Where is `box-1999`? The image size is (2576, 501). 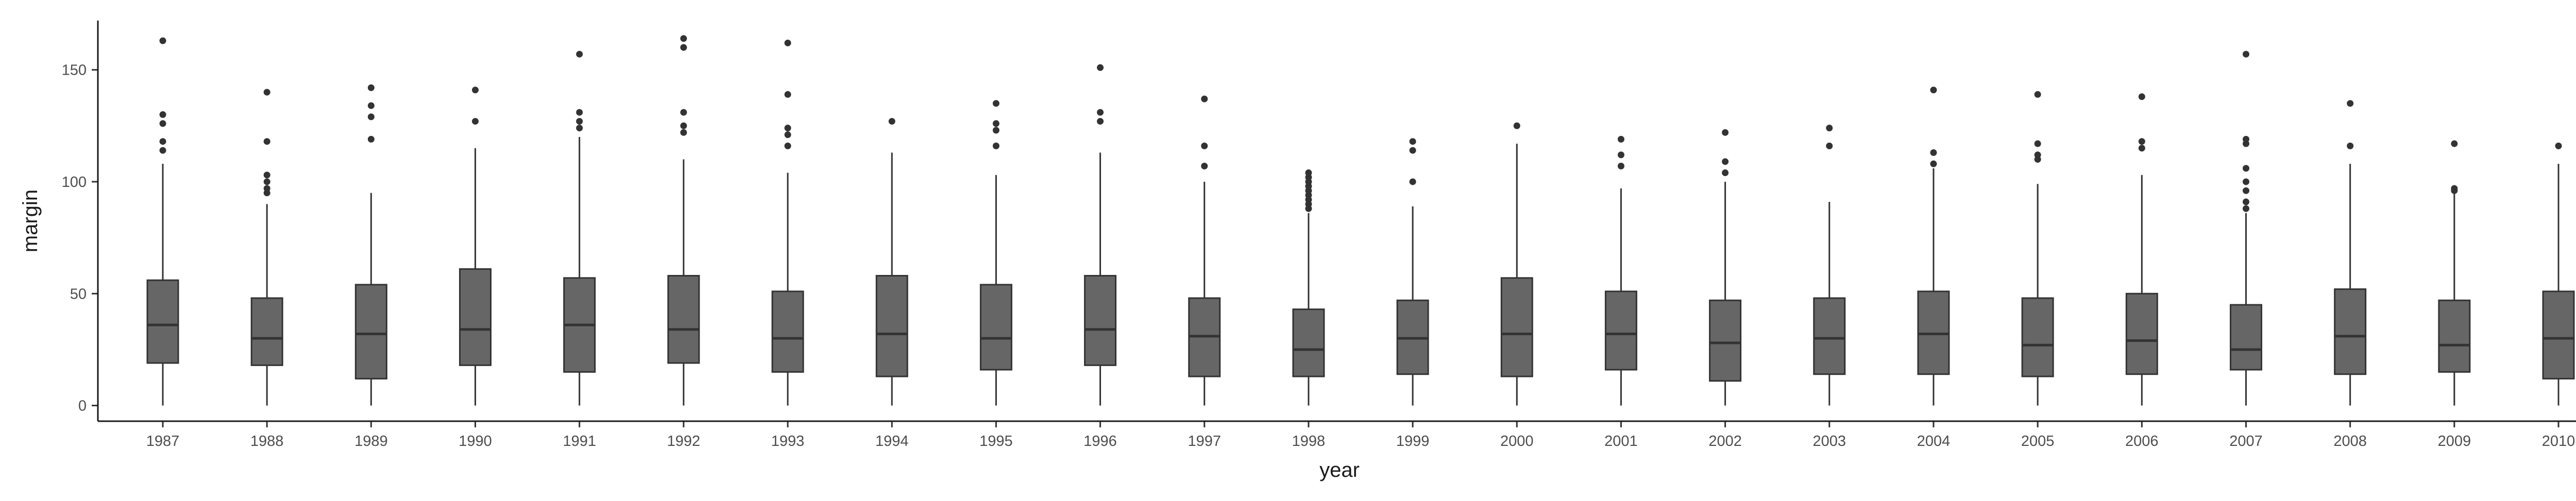 box-1999 is located at coordinates (1413, 272).